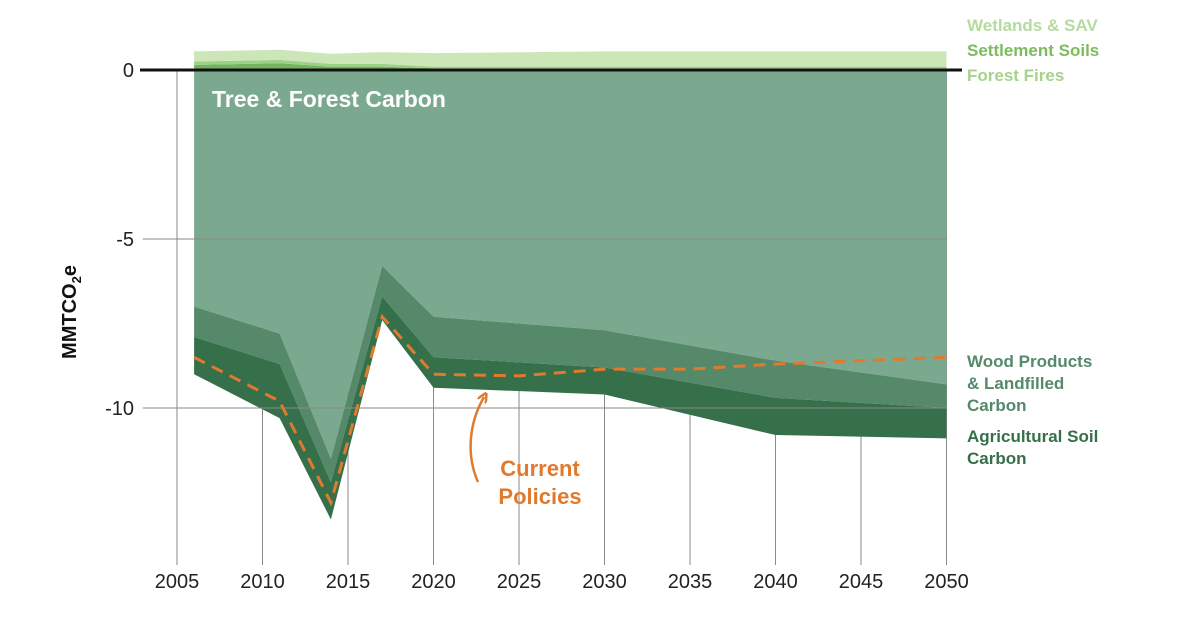 The image size is (1200, 633). I want to click on svg-text: MMTCO2e, so click(71, 312).